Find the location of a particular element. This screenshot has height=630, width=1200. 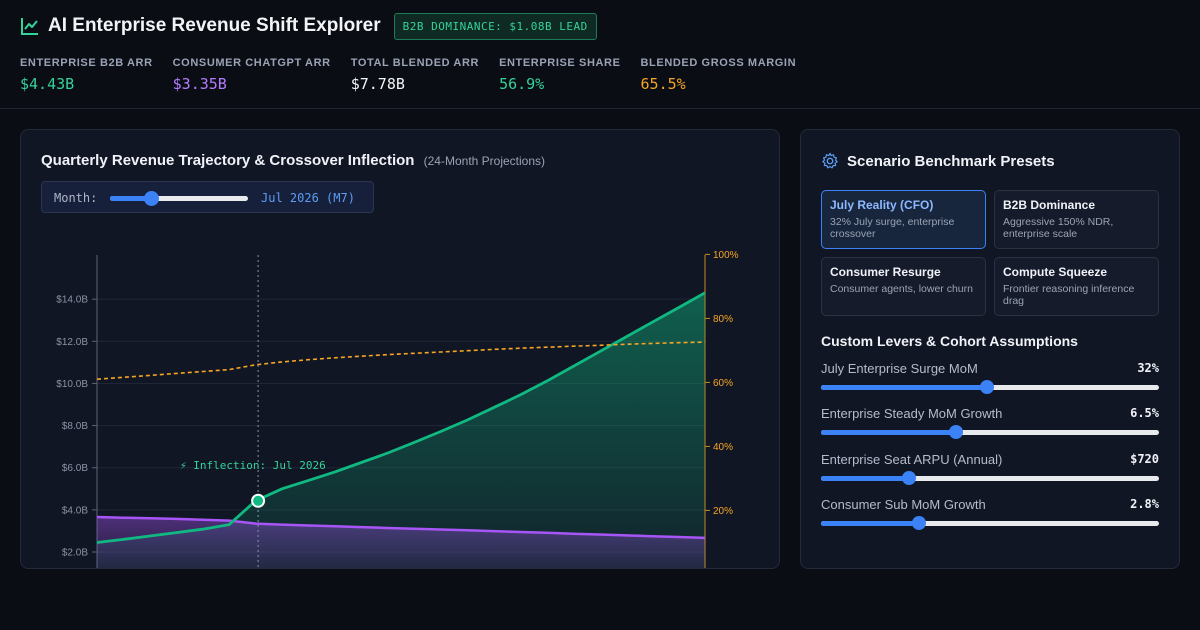

lever: Enterprise Steady MoM Growth 6.5% is located at coordinates (990, 426).